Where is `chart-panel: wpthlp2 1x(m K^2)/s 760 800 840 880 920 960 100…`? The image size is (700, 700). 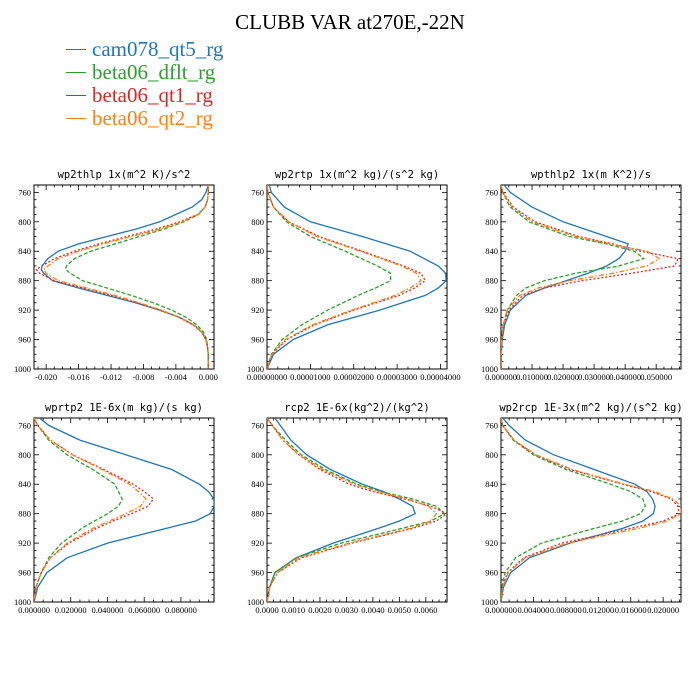 chart-panel: wpthlp2 1x(m K^2)/s 760 800 840 880 920 960 100… is located at coordinates (581, 275).